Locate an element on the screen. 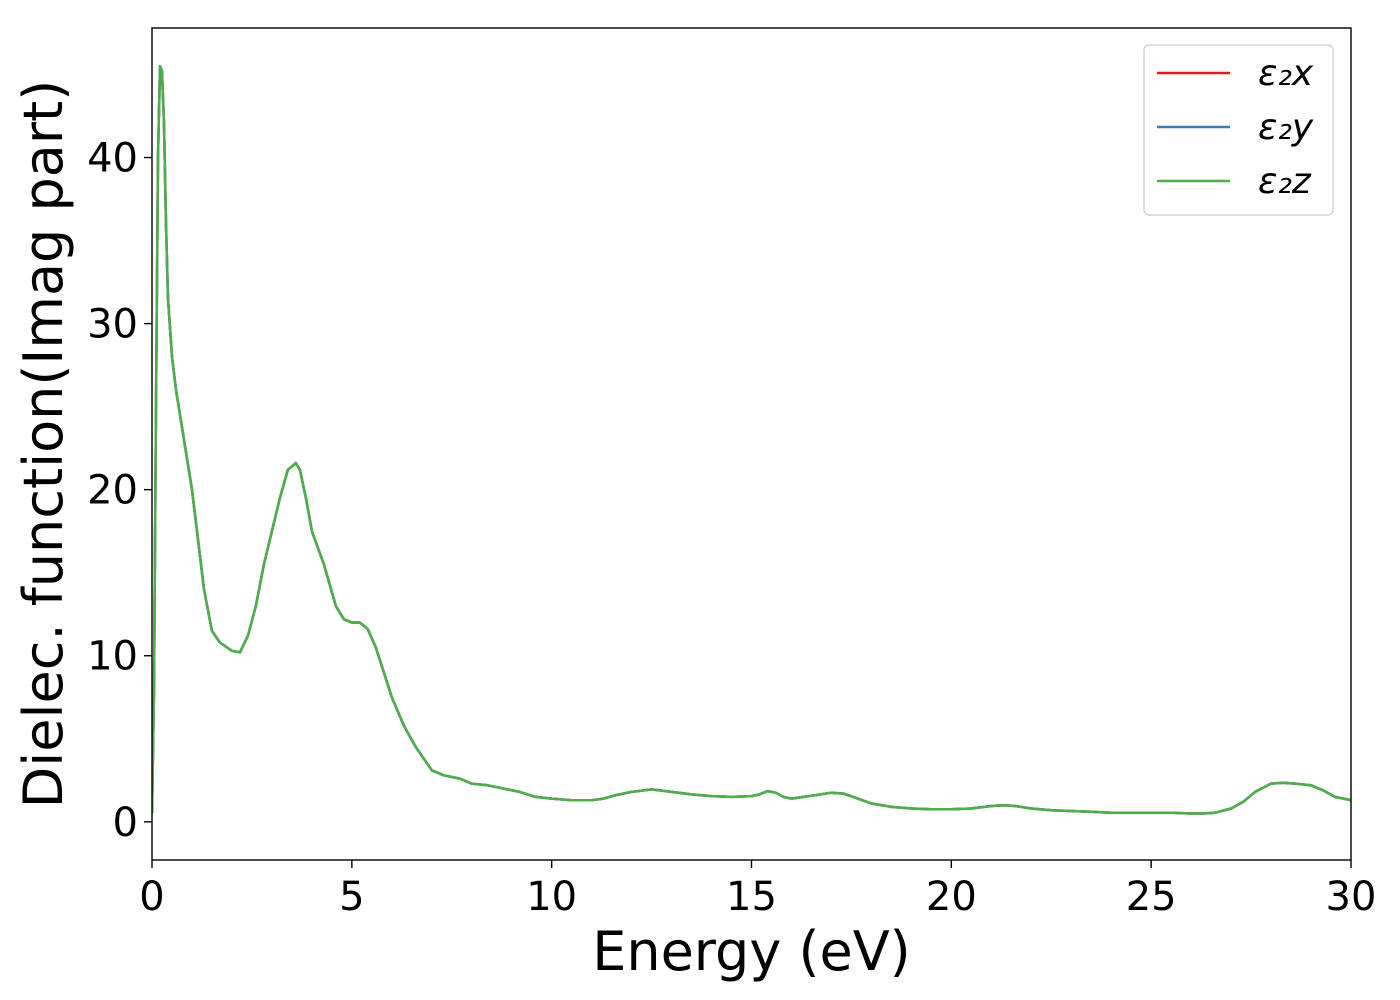 This screenshot has height=1000, width=1400. x-tick-label: 20 is located at coordinates (951, 897).